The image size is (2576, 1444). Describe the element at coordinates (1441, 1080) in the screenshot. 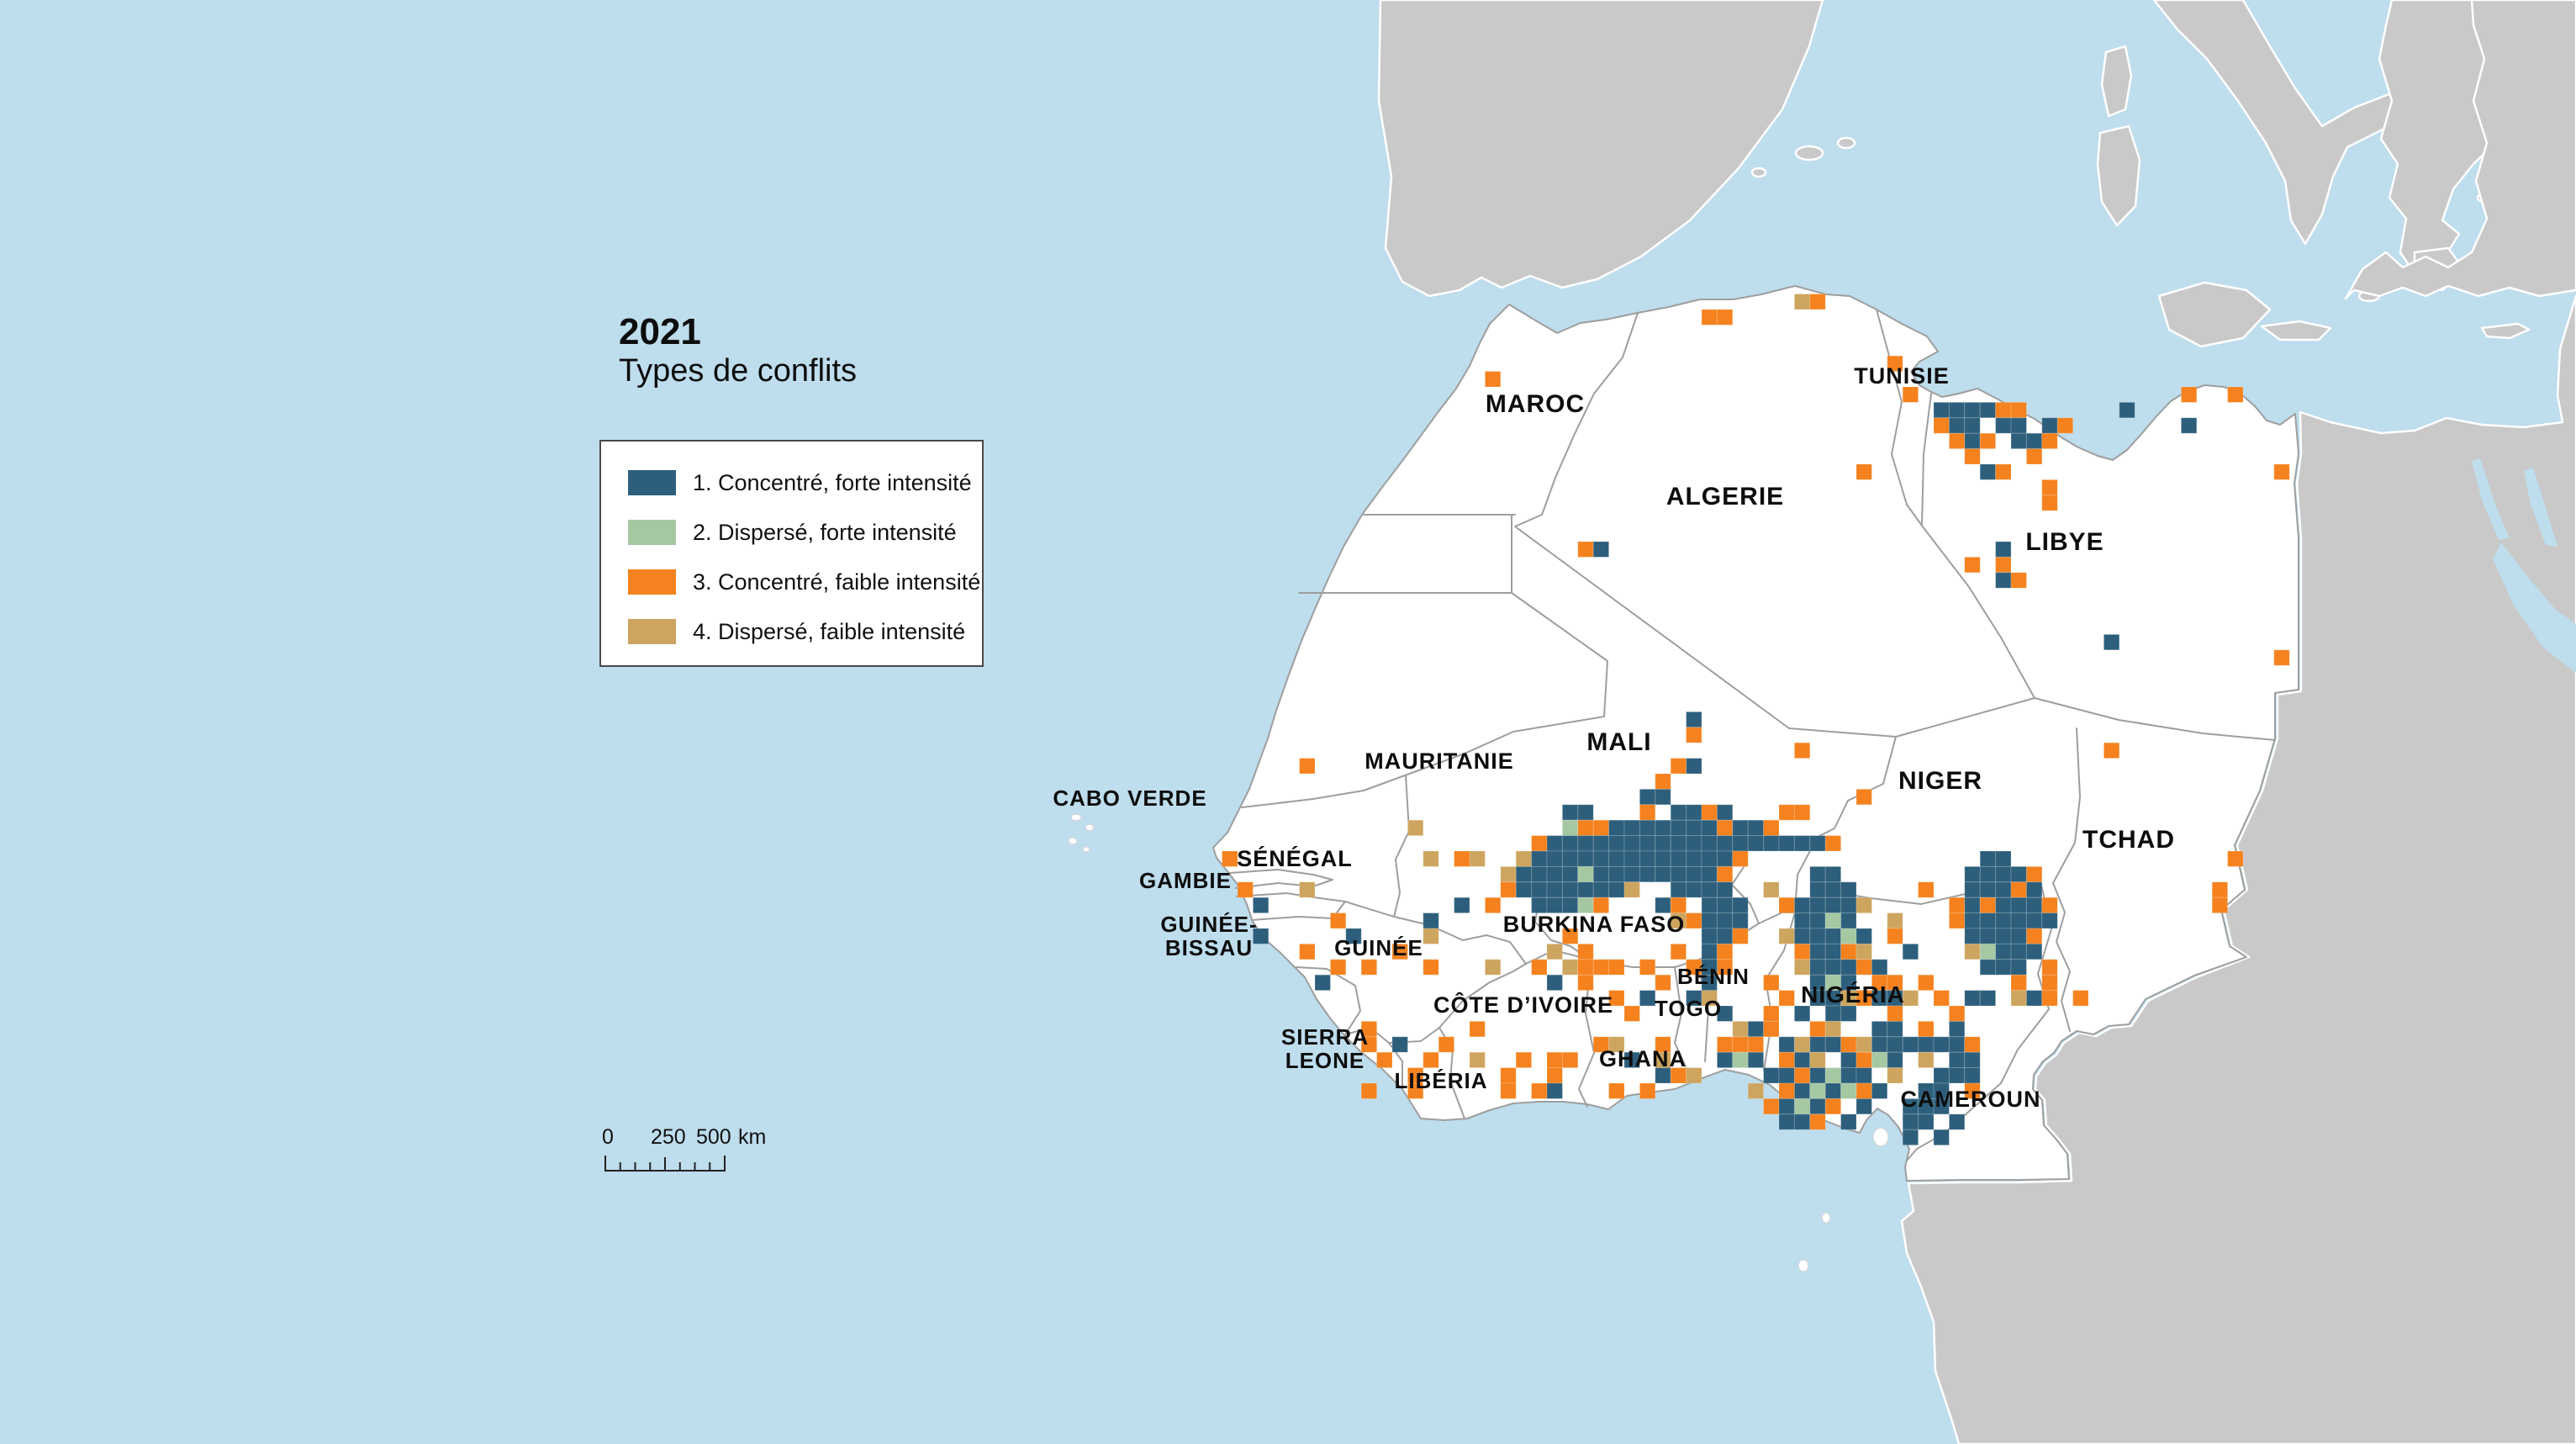

I see `country-label-liberia: LIBÉRIA` at that location.